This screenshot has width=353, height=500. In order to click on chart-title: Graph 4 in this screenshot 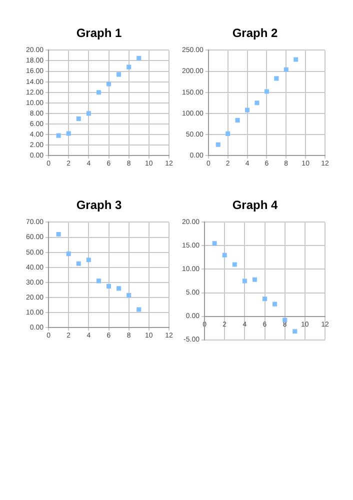, I will do `click(255, 206)`.